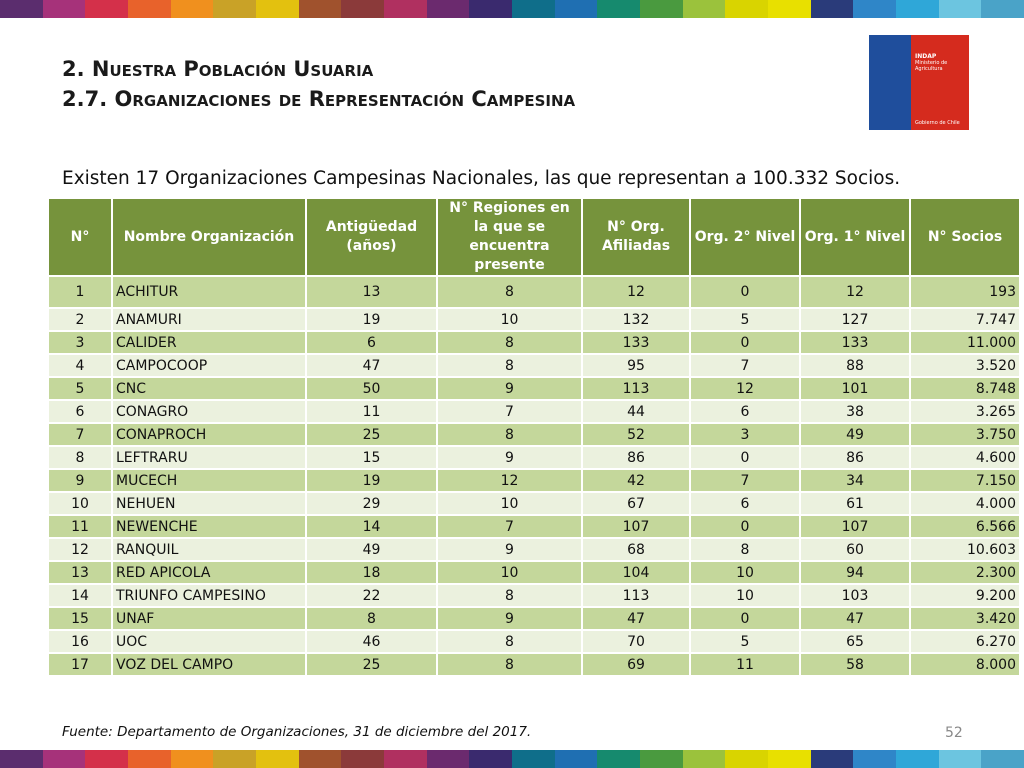 The image size is (1024, 768). I want to click on cell: 58, so click(855, 664).